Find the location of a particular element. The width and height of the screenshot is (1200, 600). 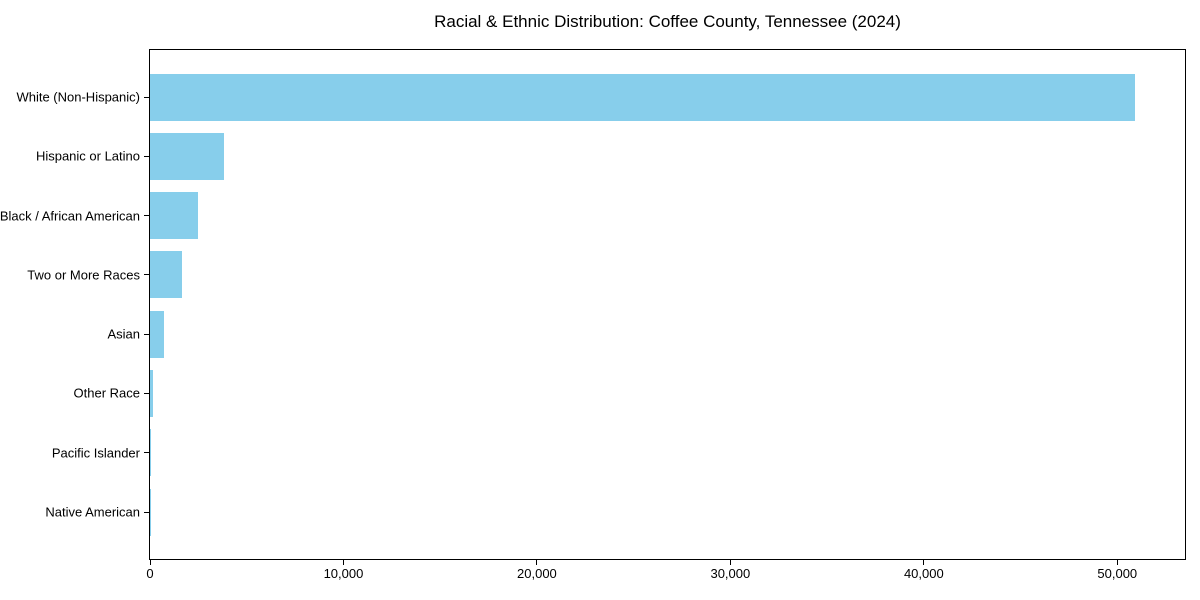

y-axis-category-label: Black / African American is located at coordinates (70, 216).